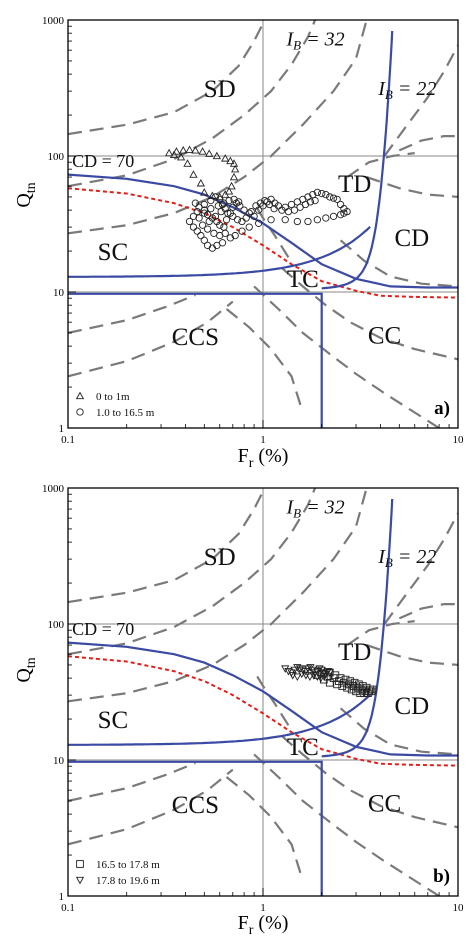 This screenshot has height=946, width=471. Describe the element at coordinates (113, 397) in the screenshot. I see `legend-entry: 0 to 1m` at that location.